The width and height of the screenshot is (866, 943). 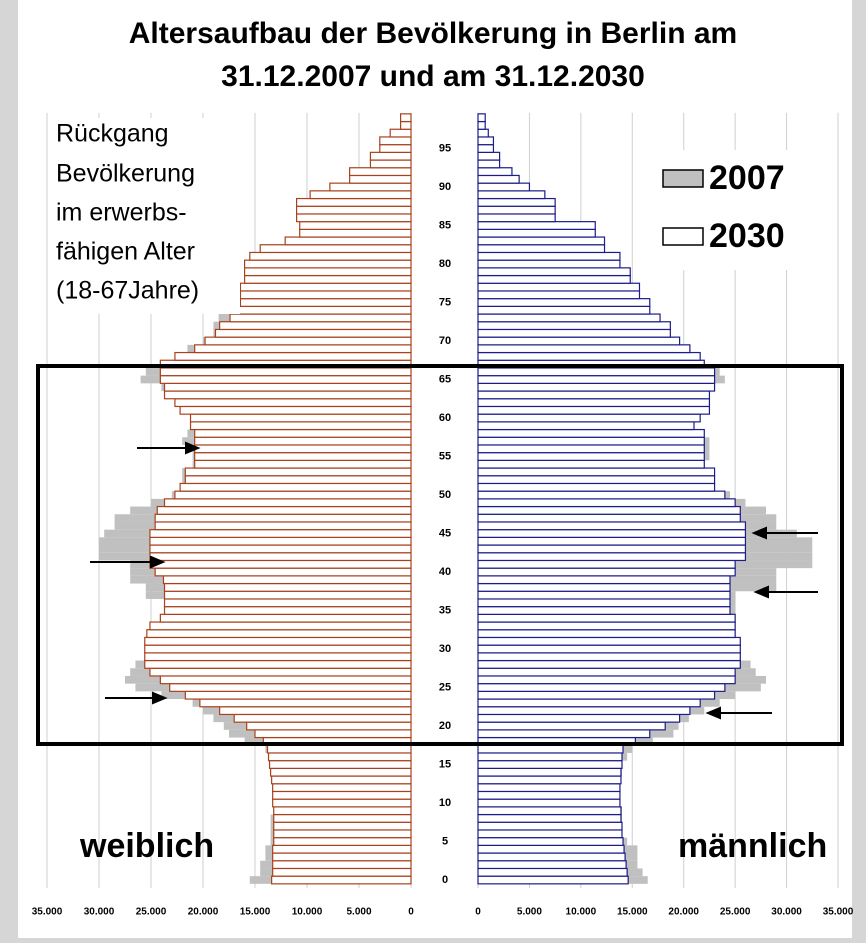 What do you see at coordinates (445, 880) in the screenshot?
I see `age-label: 0` at bounding box center [445, 880].